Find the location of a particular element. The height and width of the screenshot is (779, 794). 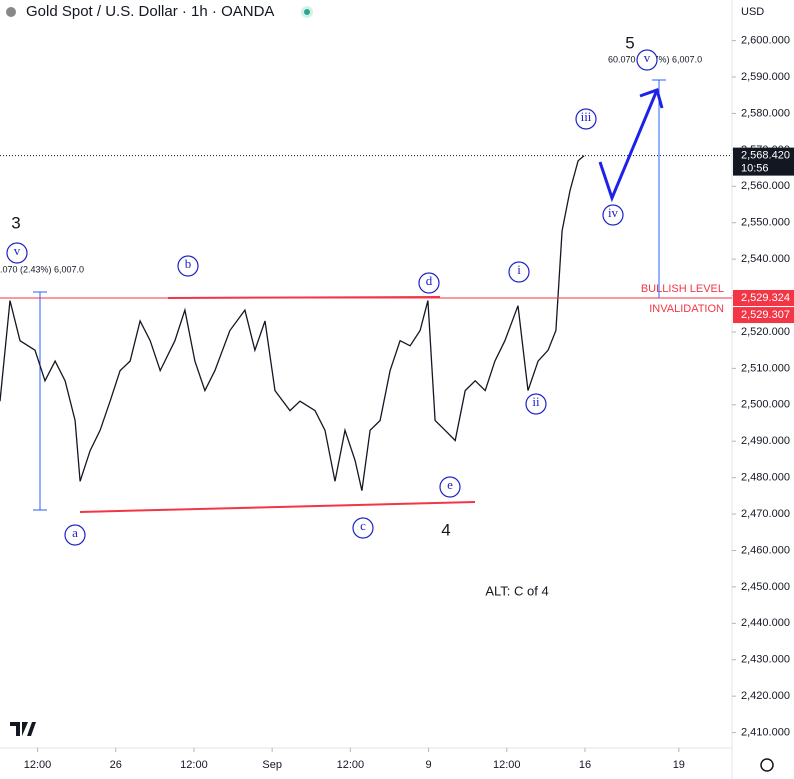

price-tag is located at coordinates (763, 161).